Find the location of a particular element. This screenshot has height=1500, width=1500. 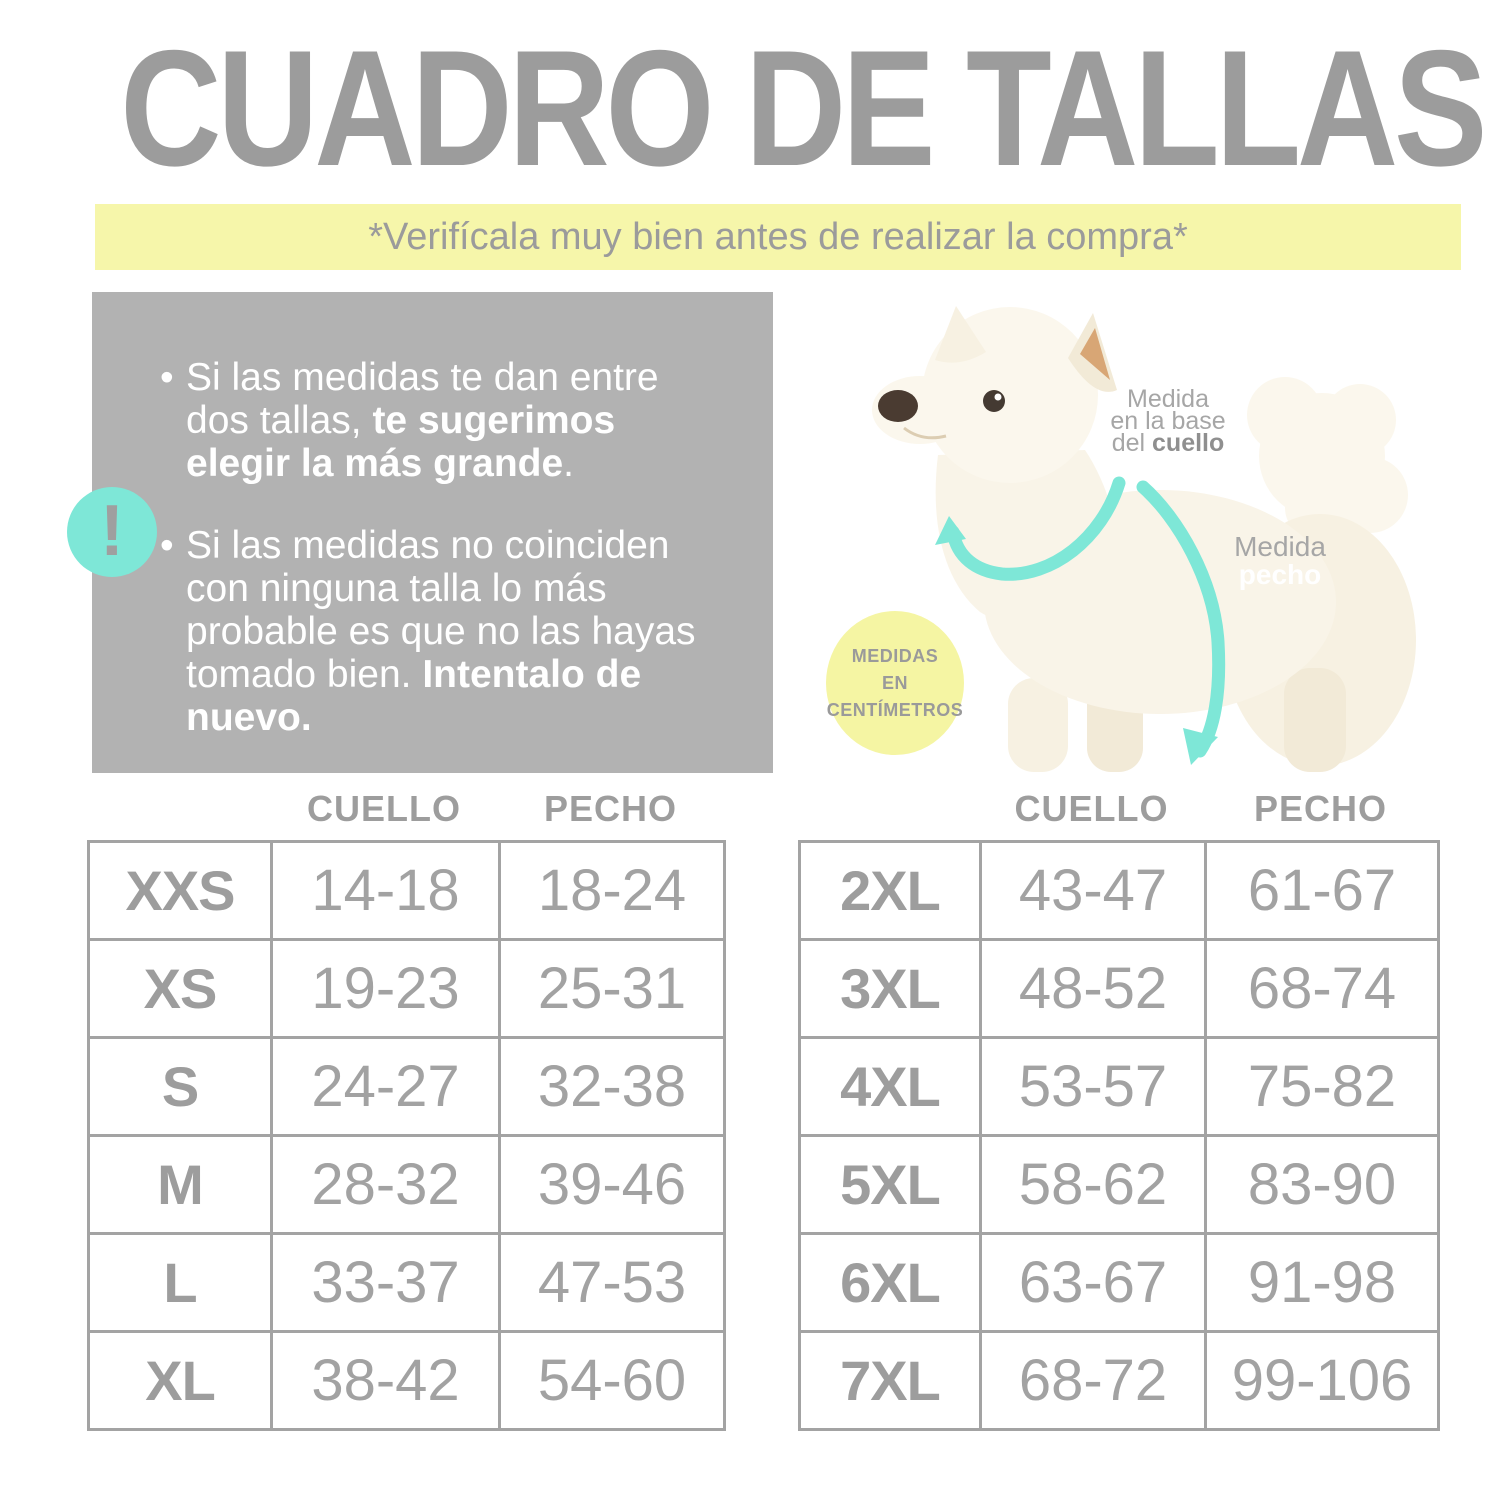

table-row: 7XL 68-72 99-106 is located at coordinates (1119, 1380).